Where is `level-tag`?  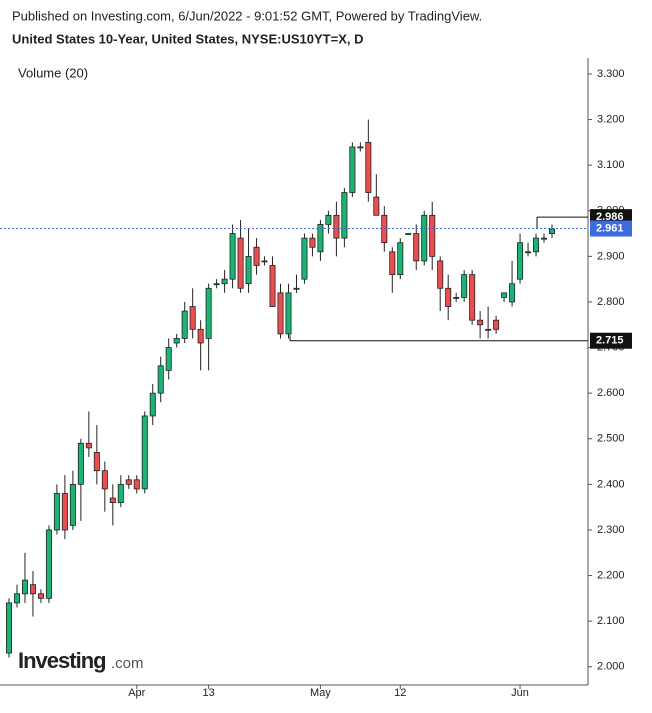 level-tag is located at coordinates (611, 340).